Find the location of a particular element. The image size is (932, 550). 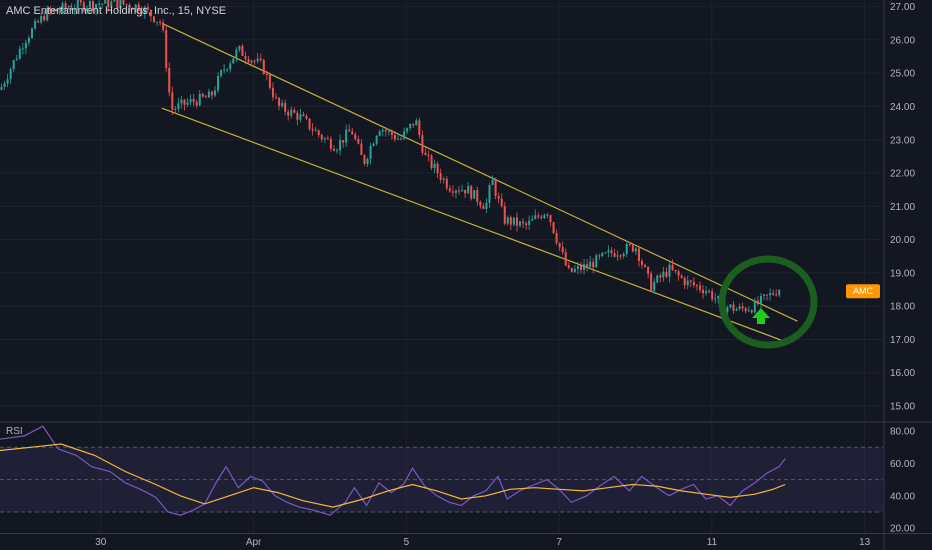

rsi-tick-label: 40.00 is located at coordinates (902, 496).